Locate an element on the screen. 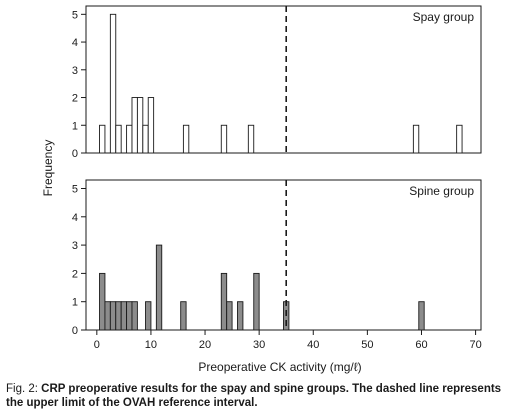 This screenshot has height=417, width=518. y-tick-label-spay-3: 3 is located at coordinates (75, 71).